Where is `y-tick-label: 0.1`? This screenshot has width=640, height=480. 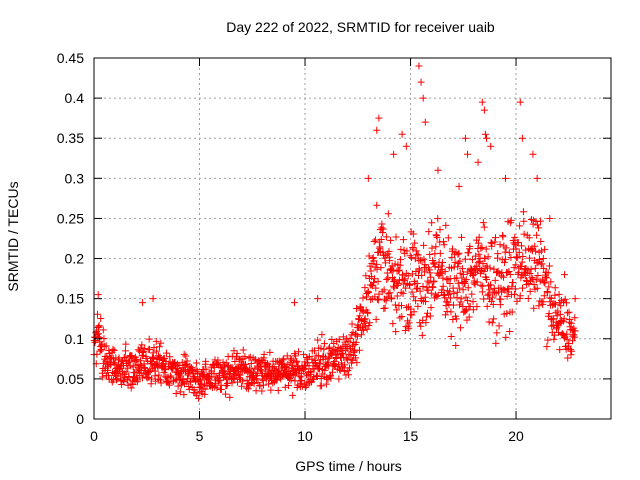 y-tick-label: 0.1 is located at coordinates (75, 339).